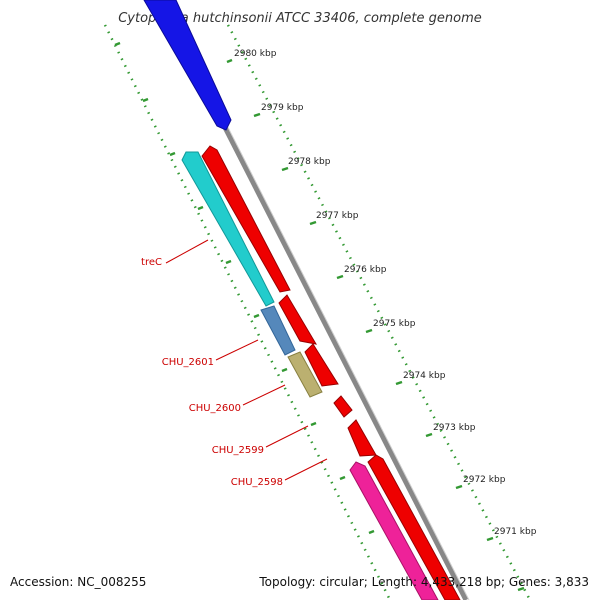  What do you see at coordinates (309, 162) in the screenshot?
I see `tick-label-2978: 2978 kbp` at bounding box center [309, 162].